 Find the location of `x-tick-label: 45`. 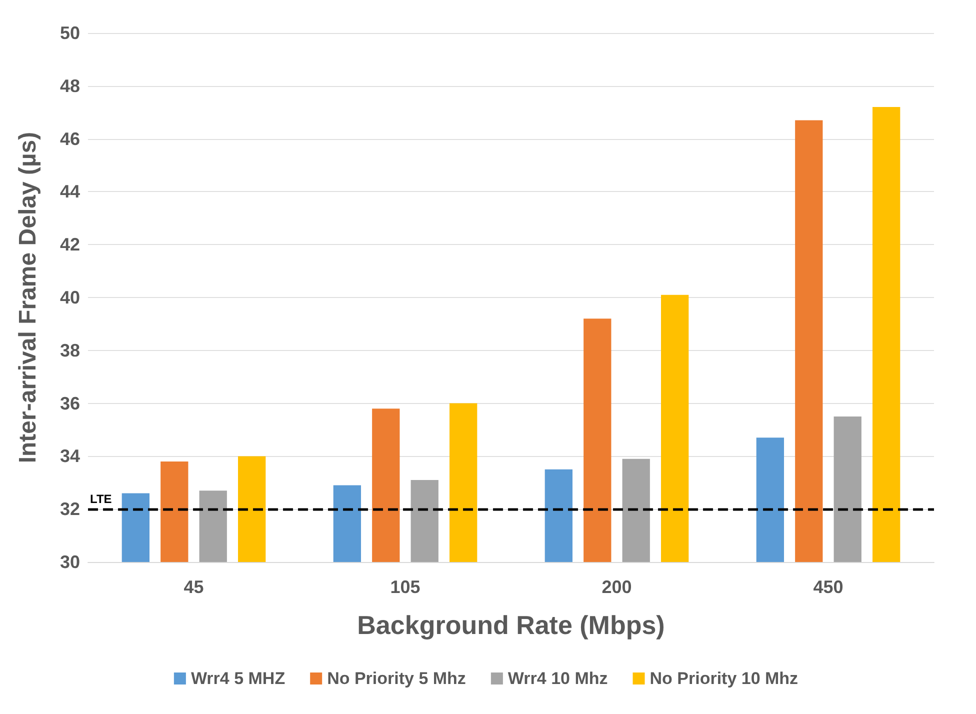

x-tick-label: 45 is located at coordinates (194, 587).